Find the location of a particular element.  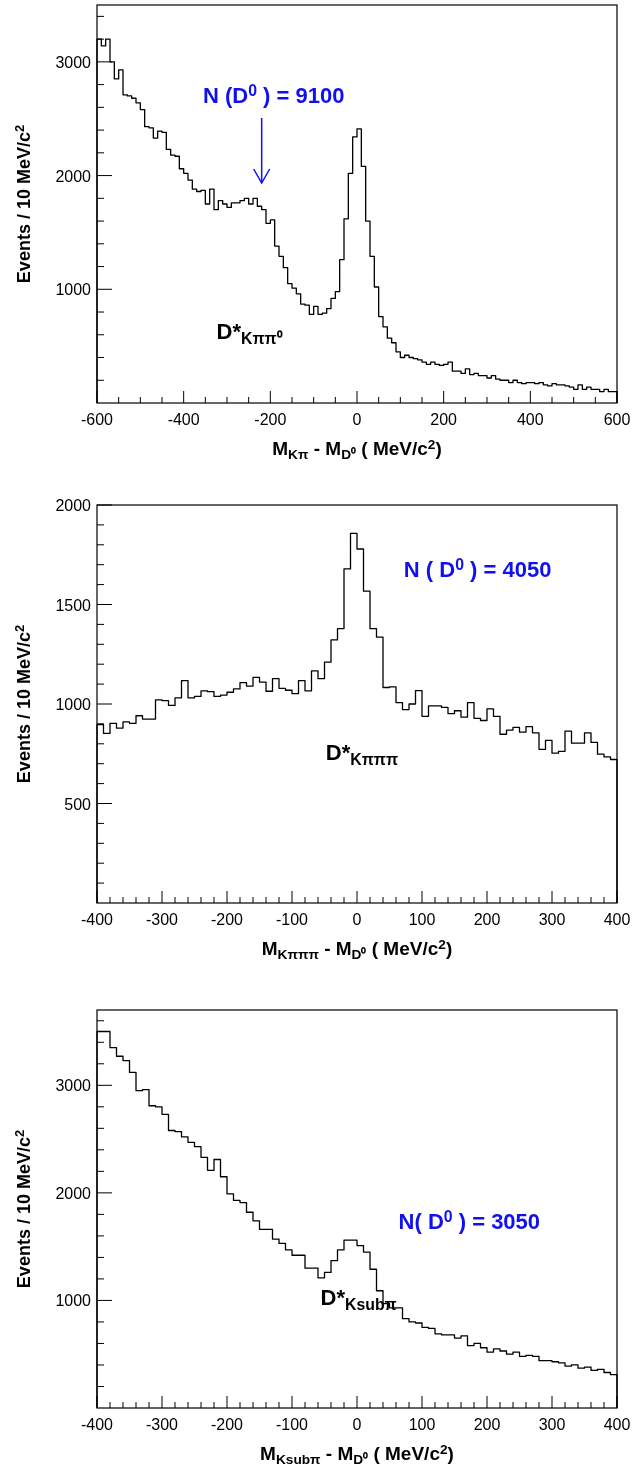

annotation: D*$_{Kπππ}$ is located at coordinates (362, 753).